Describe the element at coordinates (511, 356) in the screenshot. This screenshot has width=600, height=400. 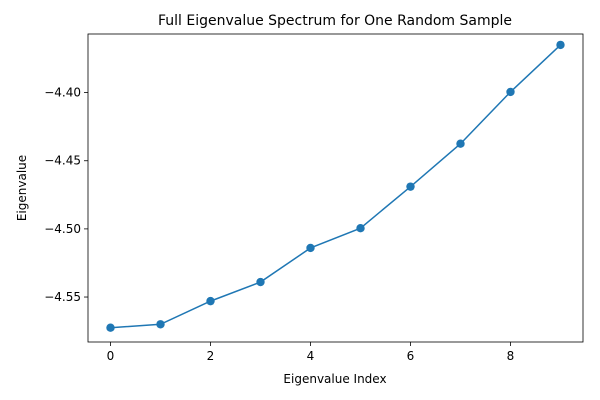
I see `x-tick-label: 8` at that location.